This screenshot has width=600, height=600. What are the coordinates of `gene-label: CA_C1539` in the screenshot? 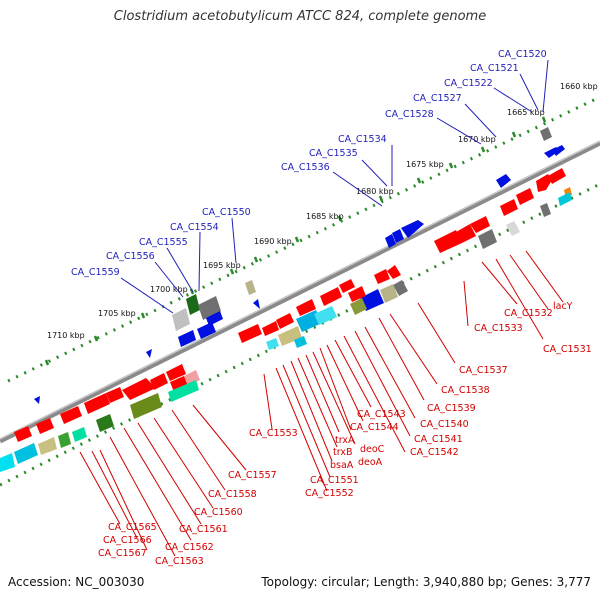 It's located at (451, 408).